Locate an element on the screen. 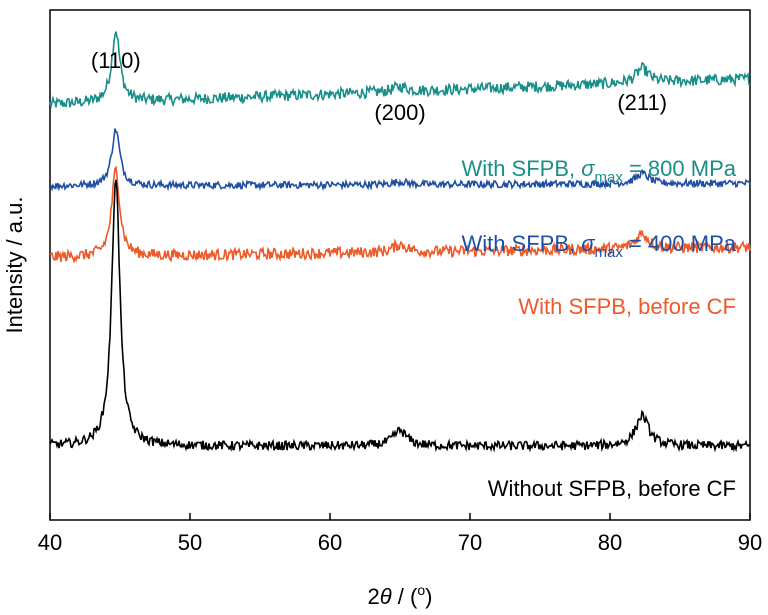 This screenshot has width=768, height=615. x-tick-label: 70 is located at coordinates (470, 542).